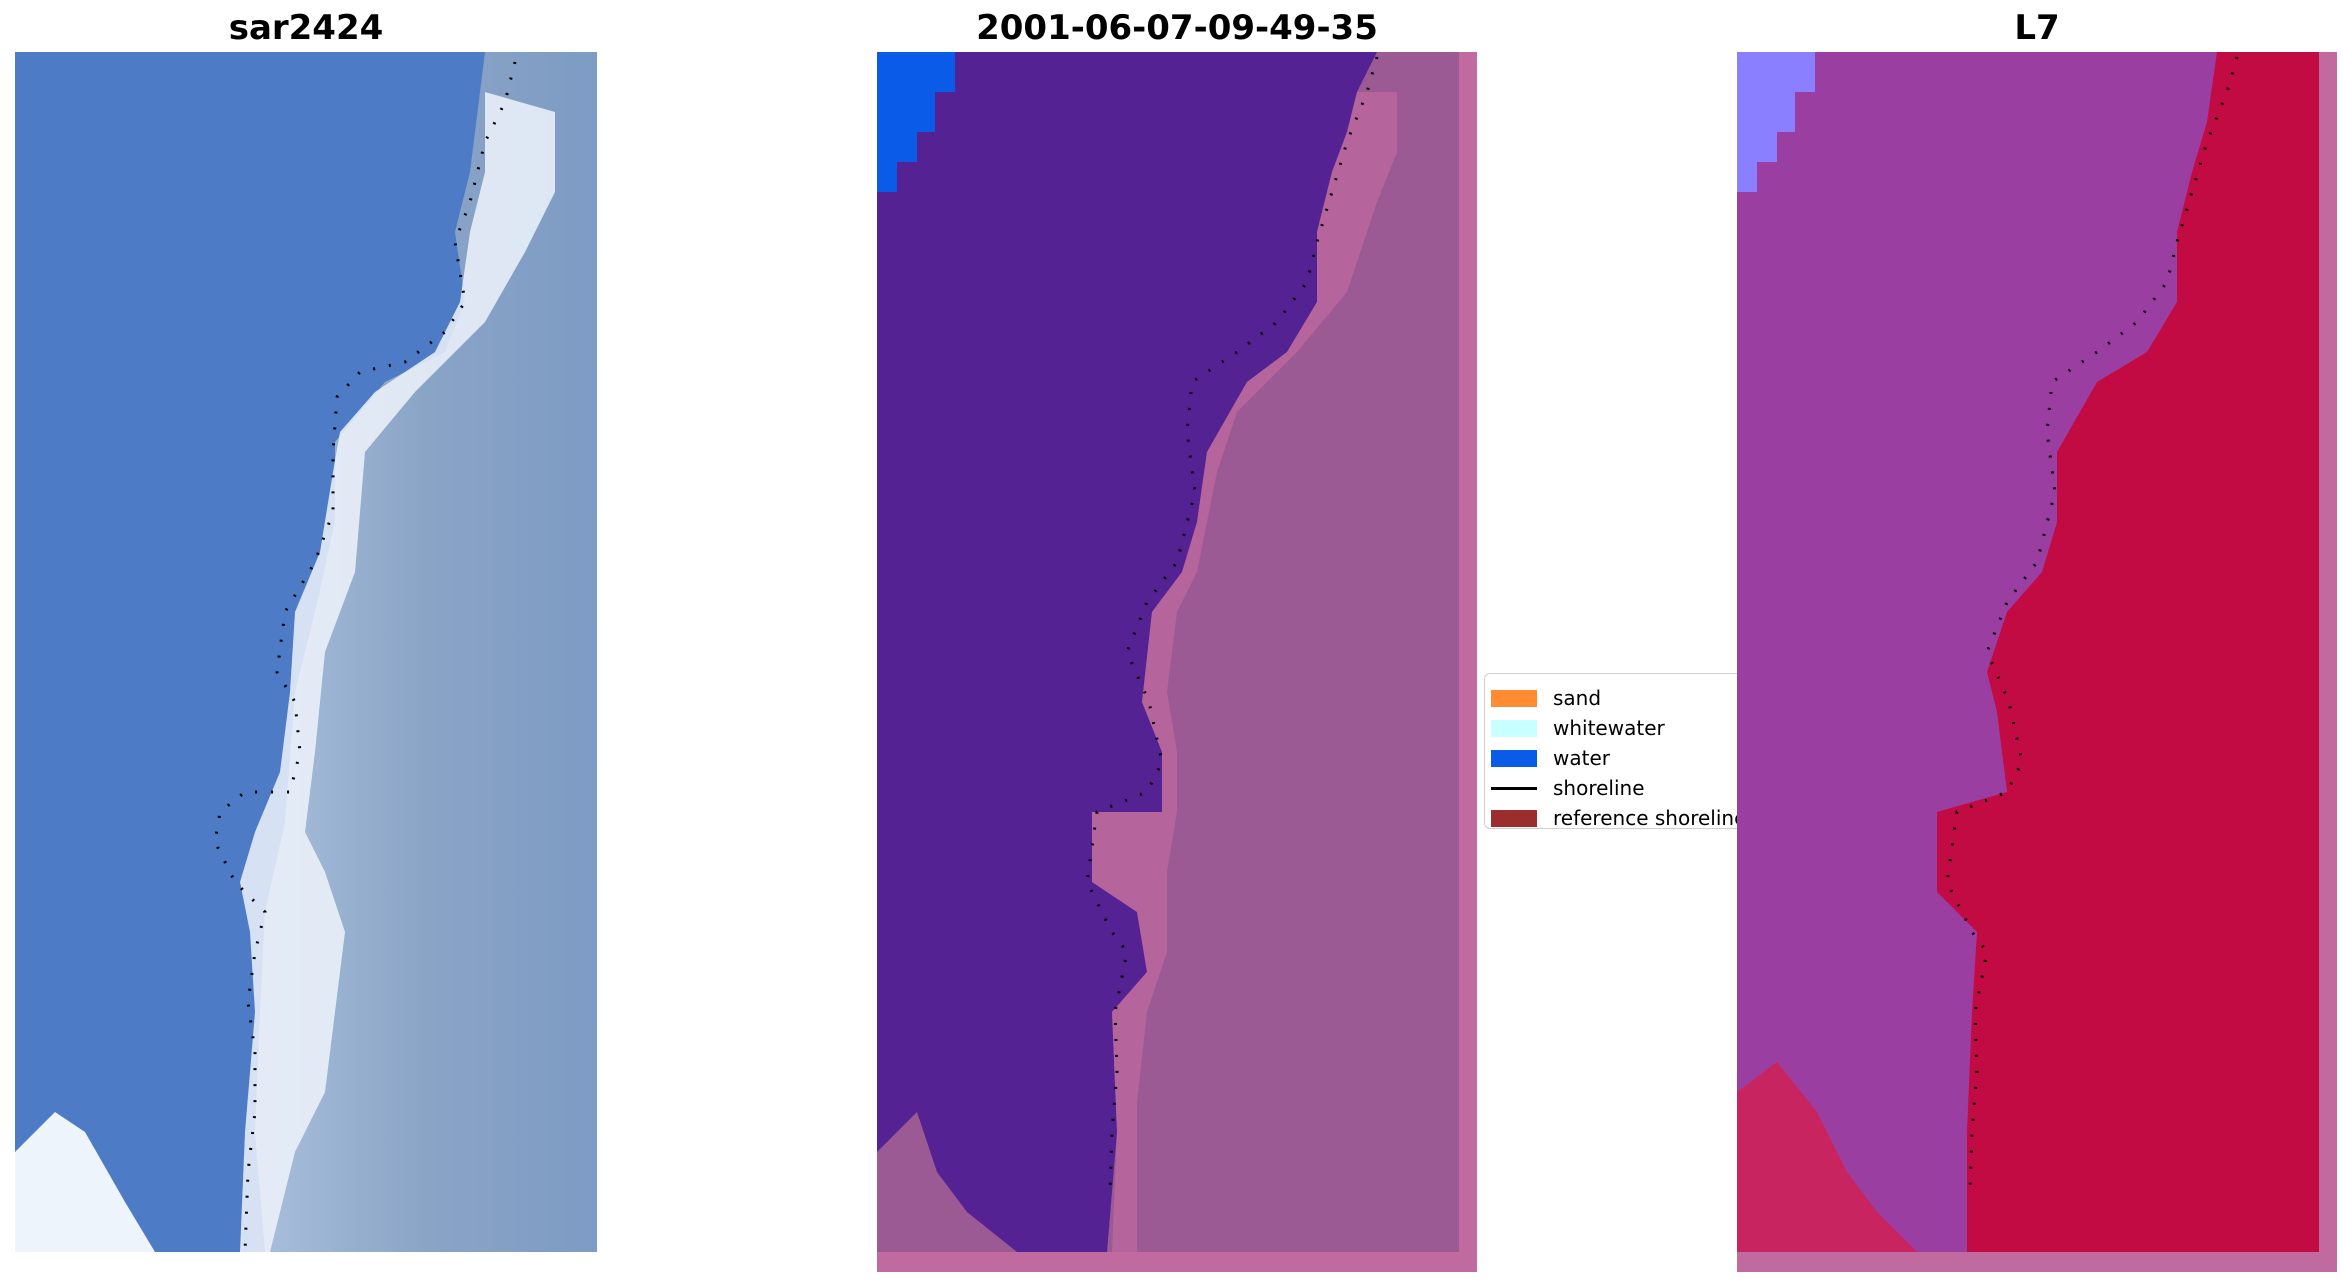 The height and width of the screenshot is (1283, 2343). I want to click on shoreline-line-swatch, so click(1514, 788).